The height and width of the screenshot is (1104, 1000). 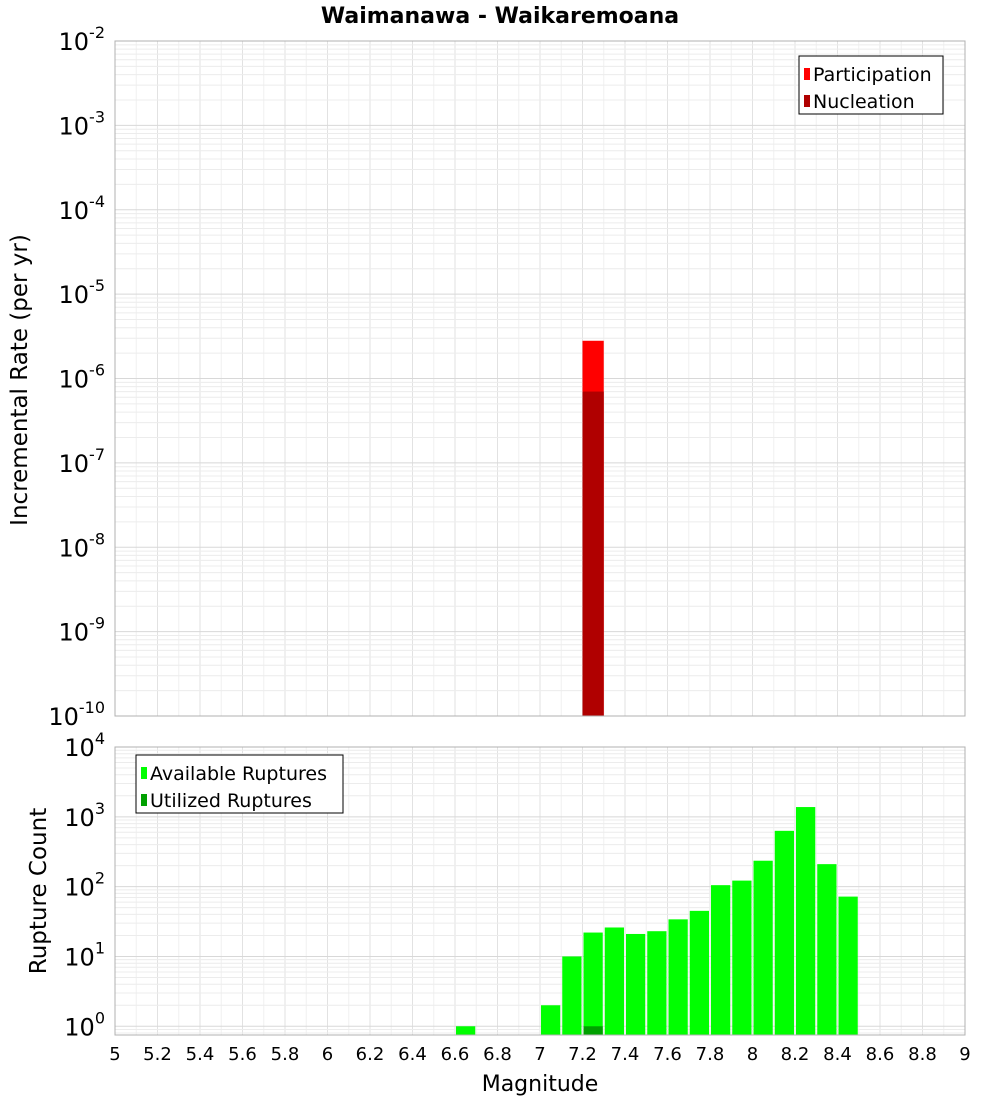 What do you see at coordinates (238, 774) in the screenshot?
I see `legend-label: Available Ruptures` at bounding box center [238, 774].